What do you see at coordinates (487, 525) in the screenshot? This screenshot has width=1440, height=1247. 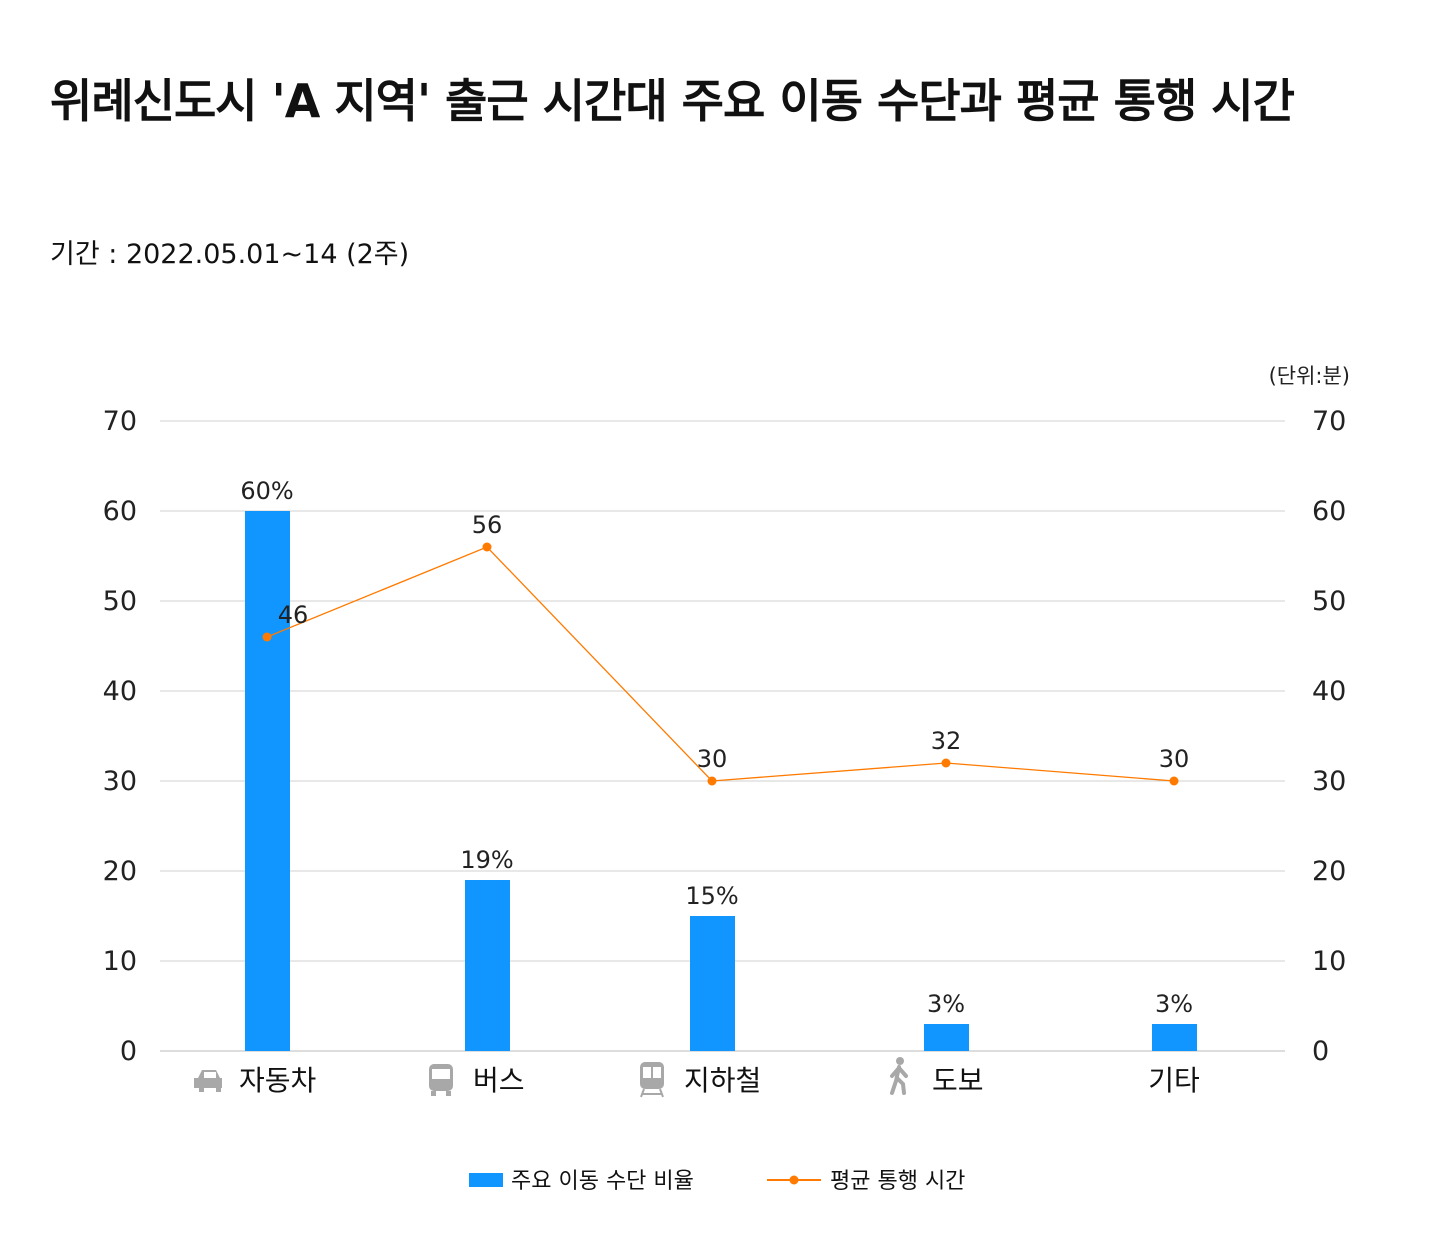 I see `line-data-label: 56` at bounding box center [487, 525].